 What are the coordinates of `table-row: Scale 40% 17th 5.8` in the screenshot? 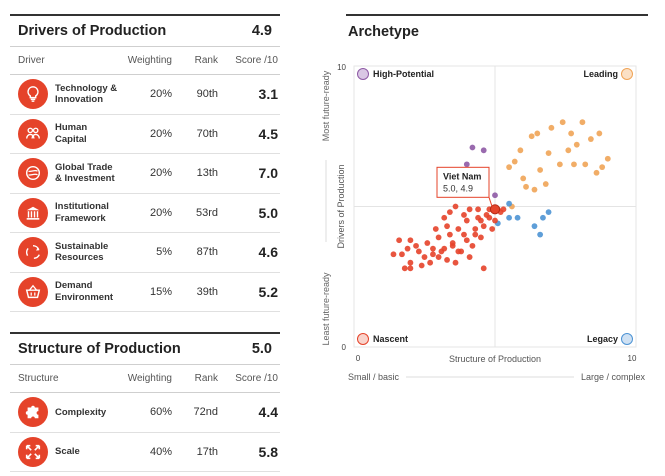 It's located at (145, 452).